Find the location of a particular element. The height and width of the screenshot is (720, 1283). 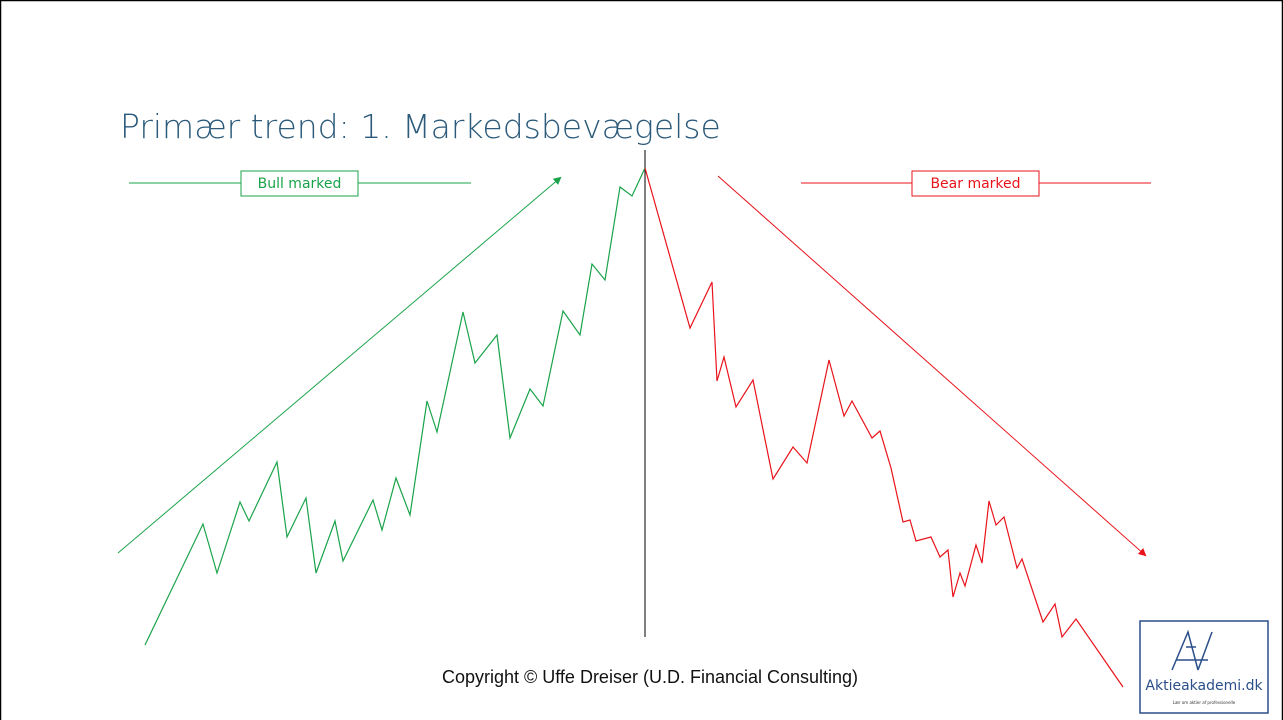

logo-tagline: Lær om aktier af professionelle is located at coordinates (1204, 702).